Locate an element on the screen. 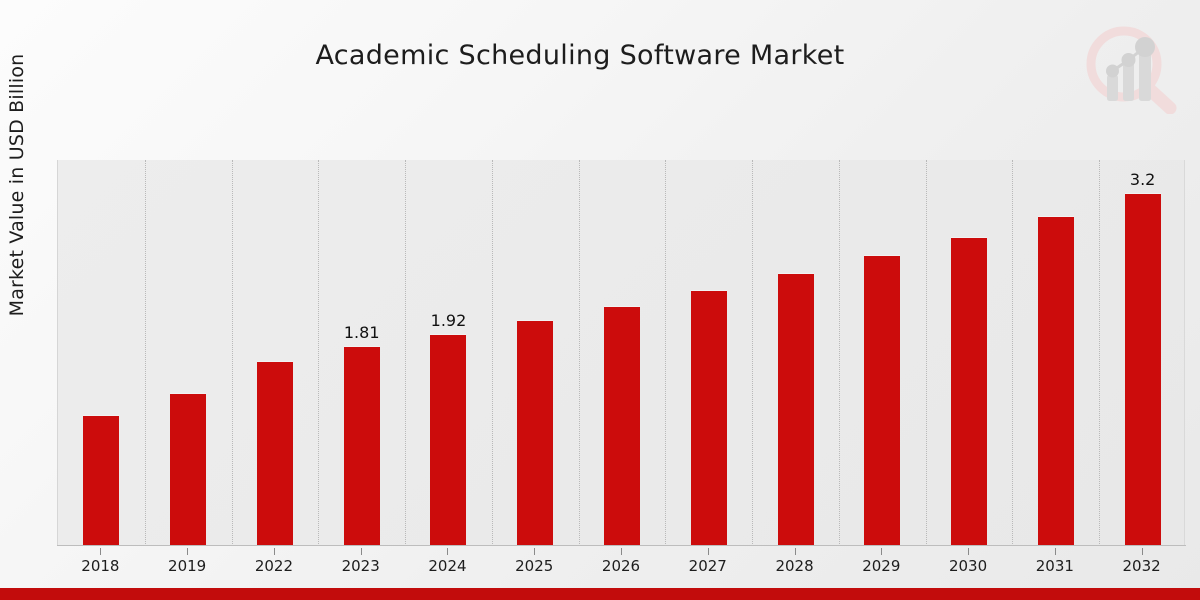 This screenshot has width=1200, height=600. x-axis-line is located at coordinates (621, 545).